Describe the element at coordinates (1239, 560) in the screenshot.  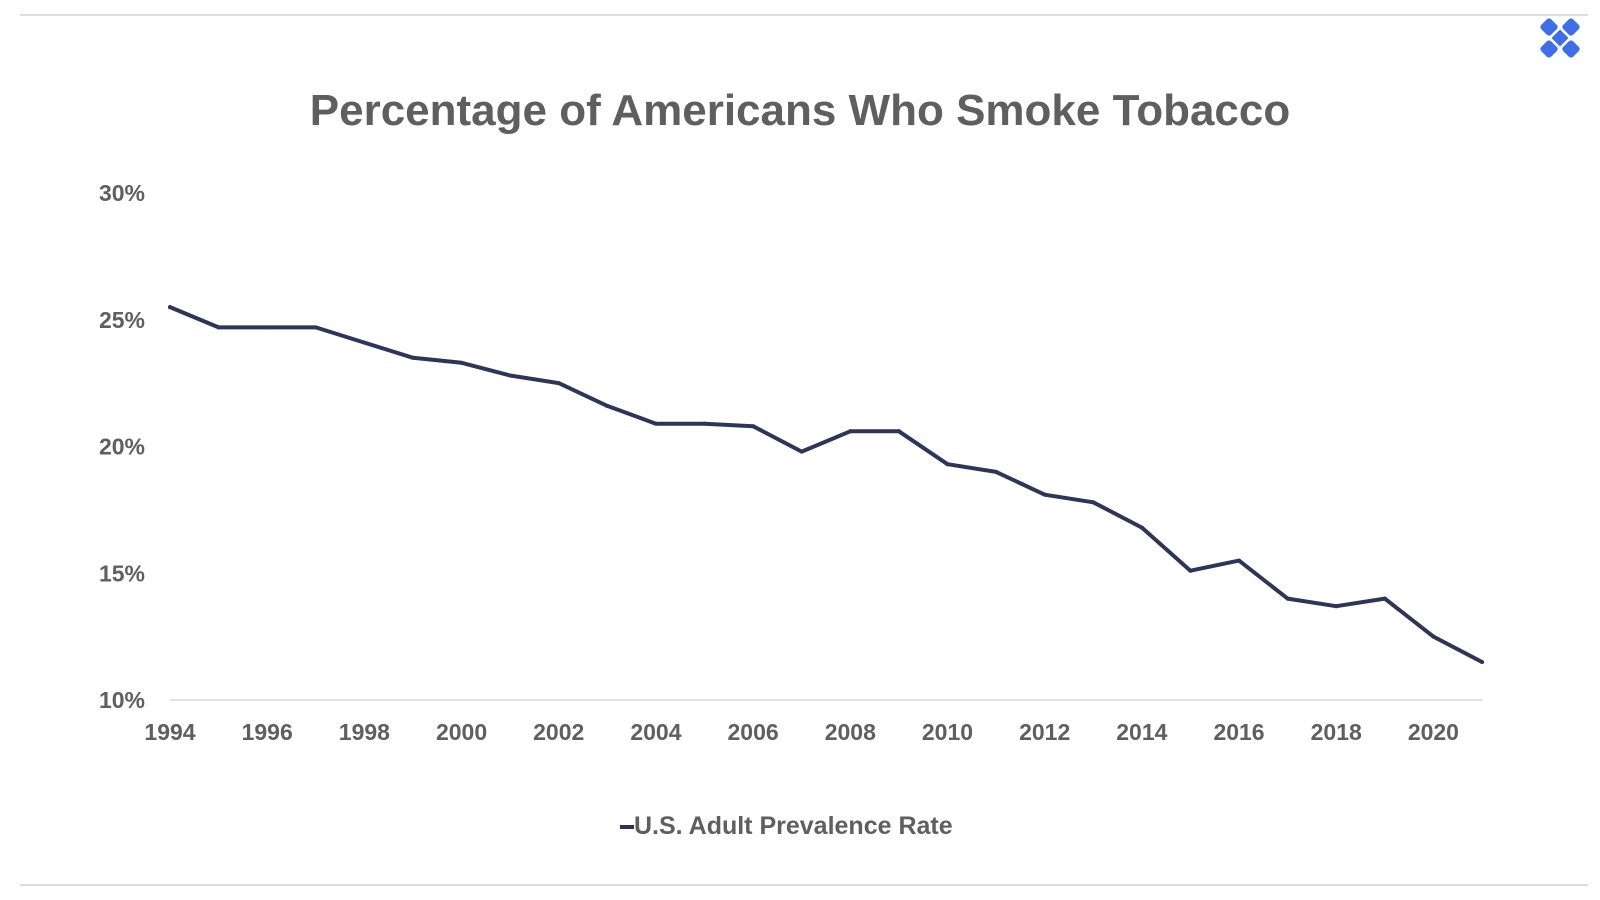
I see `data-point-2016` at that location.